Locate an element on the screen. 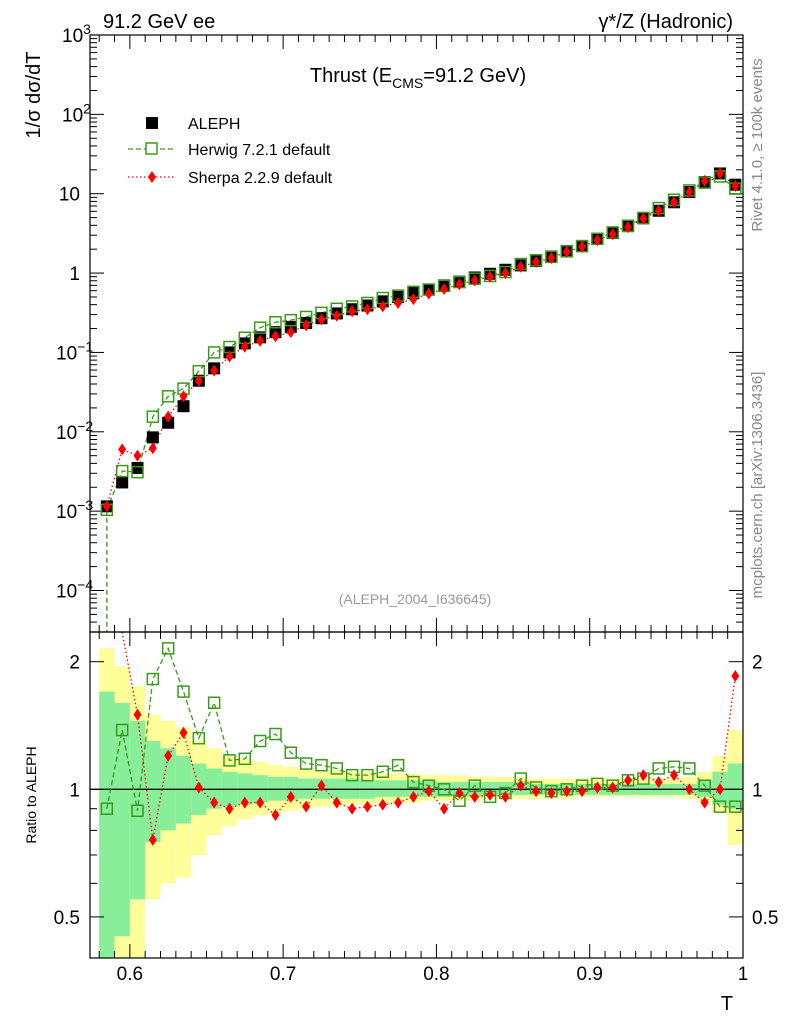 The width and height of the screenshot is (786, 1024). ratio-tick-label-left: 0.5 is located at coordinates (67, 918).